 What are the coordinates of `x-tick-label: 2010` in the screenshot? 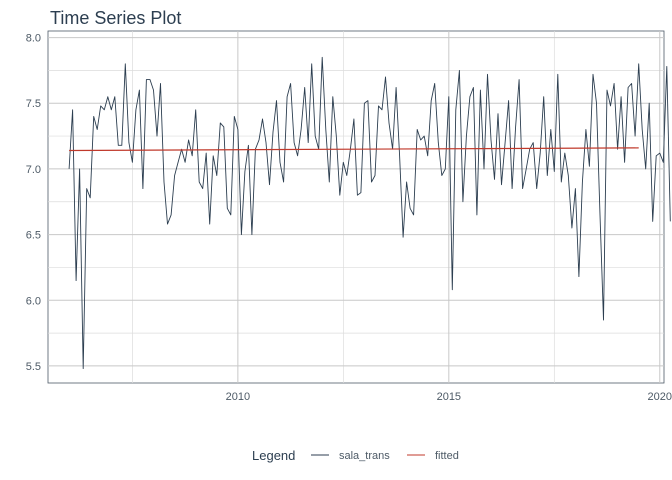 It's located at (238, 397).